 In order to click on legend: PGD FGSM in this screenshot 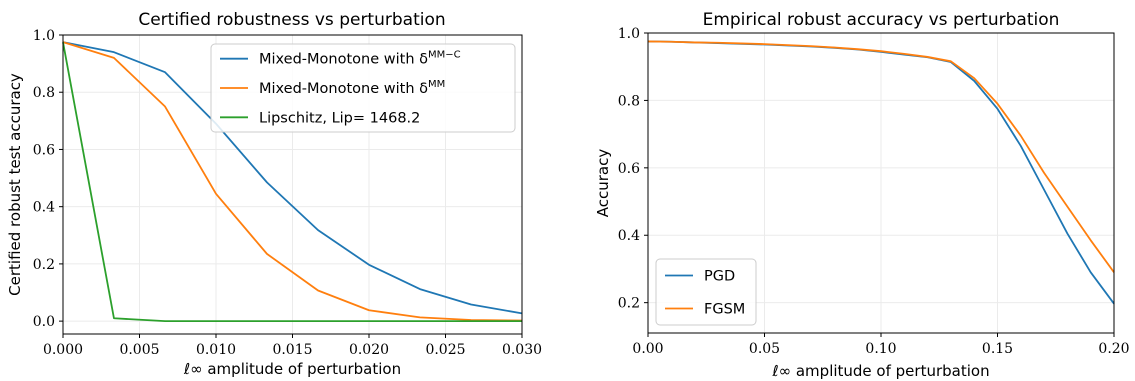, I will do `click(706, 292)`.